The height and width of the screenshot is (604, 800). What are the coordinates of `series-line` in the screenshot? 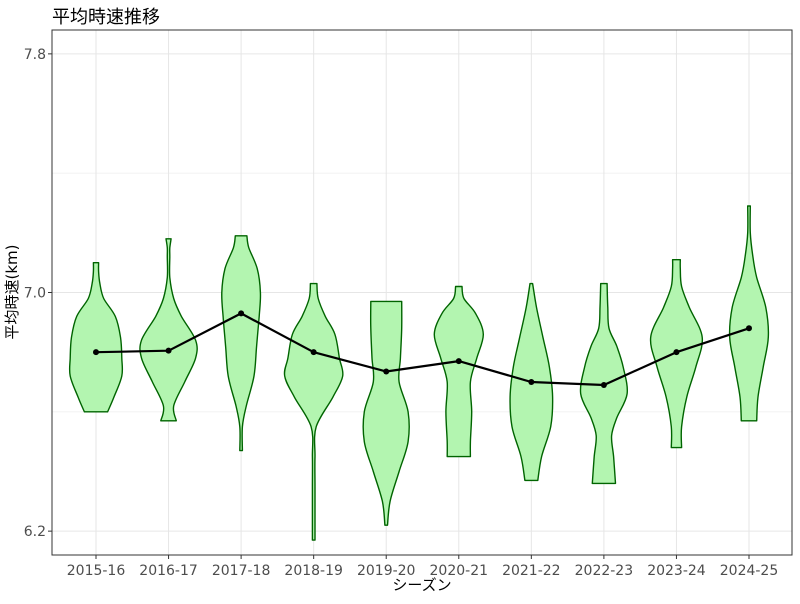 It's located at (422, 349).